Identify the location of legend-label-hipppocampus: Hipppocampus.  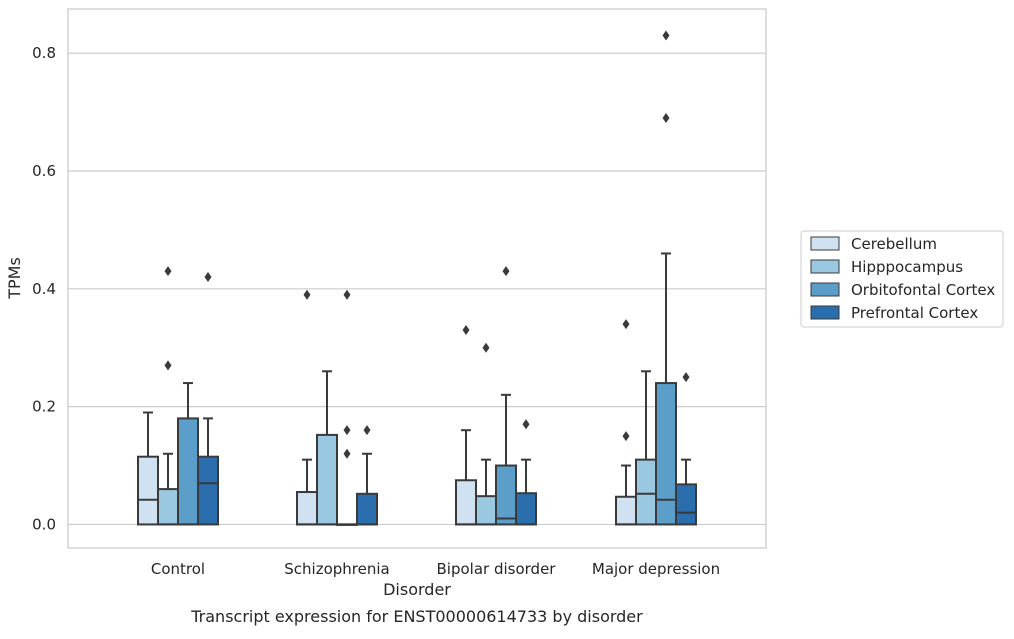
(907, 267).